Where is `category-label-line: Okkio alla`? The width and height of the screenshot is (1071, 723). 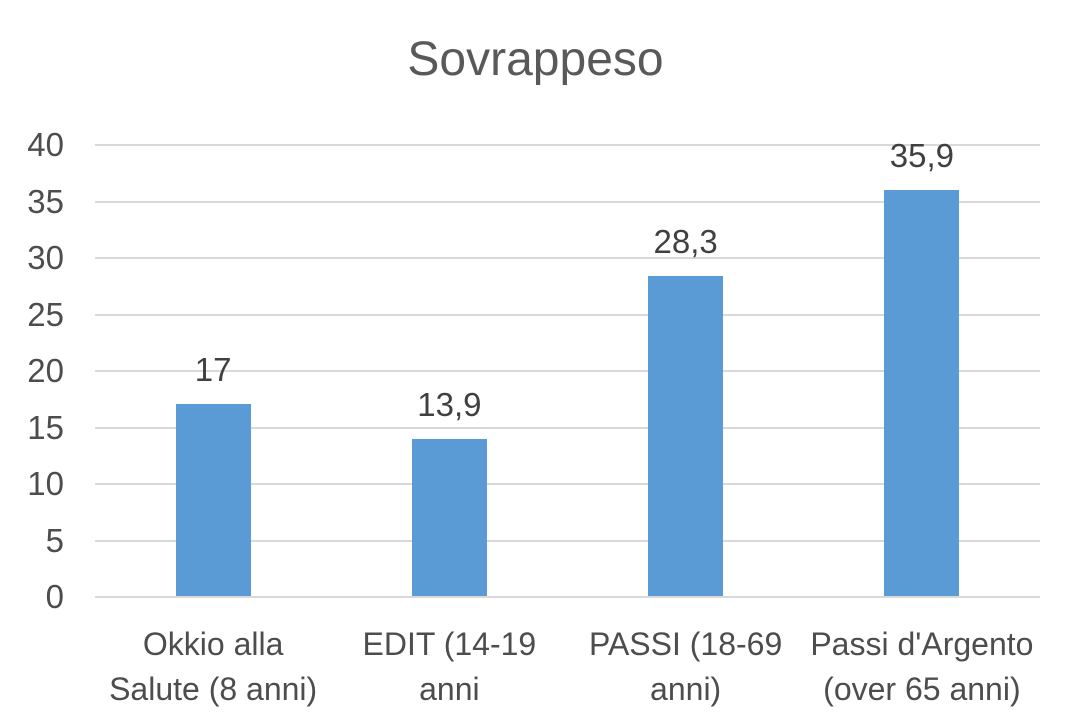
category-label-line: Okkio alla is located at coordinates (213, 644).